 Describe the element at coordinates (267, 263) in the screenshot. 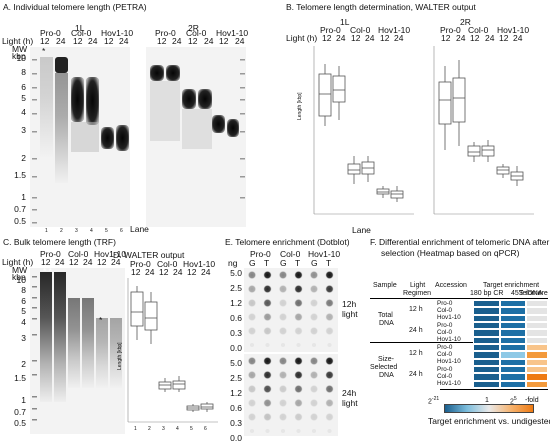

I see `panel-e-col-t1: T` at that location.